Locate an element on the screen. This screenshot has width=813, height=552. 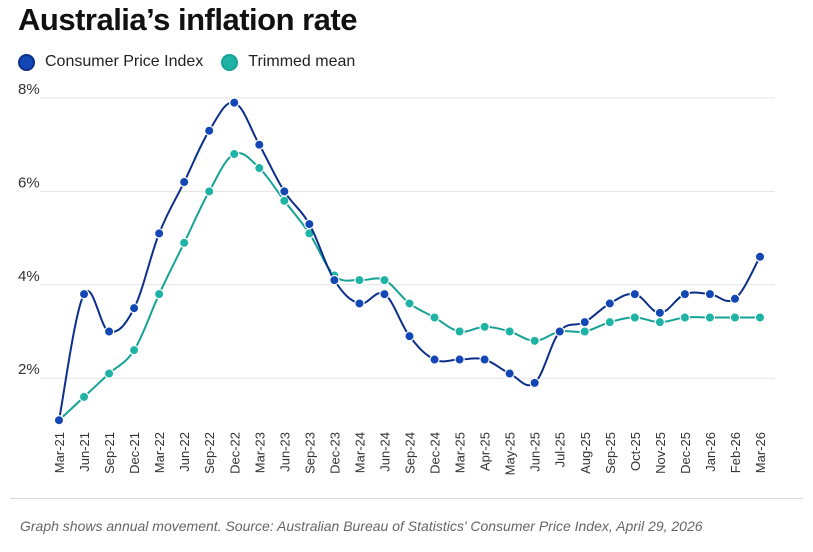
footer-divider is located at coordinates (406, 498).